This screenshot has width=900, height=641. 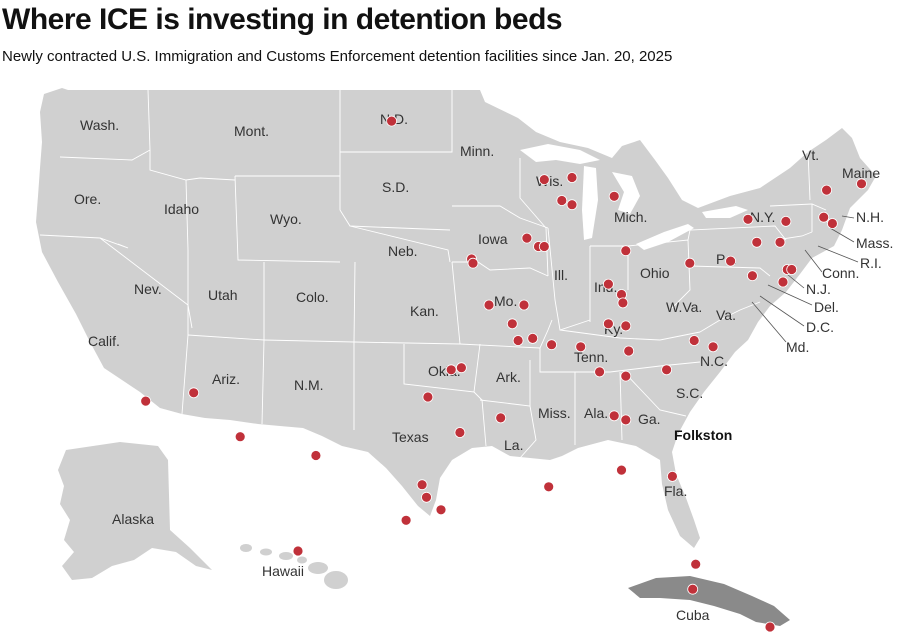 I want to click on lake-ontario, so click(x=725, y=212).